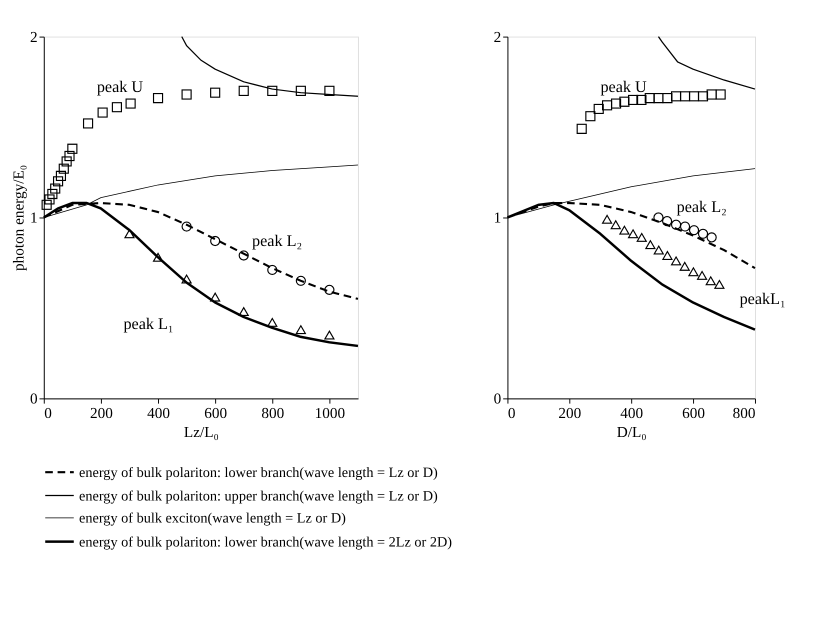 The width and height of the screenshot is (834, 638). Describe the element at coordinates (258, 472) in the screenshot. I see `legend-label: energy of bulk polariton: lower branch(wave length = Lz or D)` at that location.